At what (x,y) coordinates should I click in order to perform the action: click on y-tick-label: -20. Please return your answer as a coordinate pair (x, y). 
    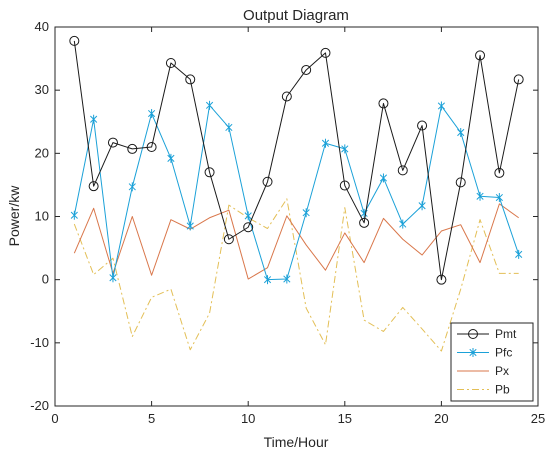
    Looking at the image, I should click on (39, 405).